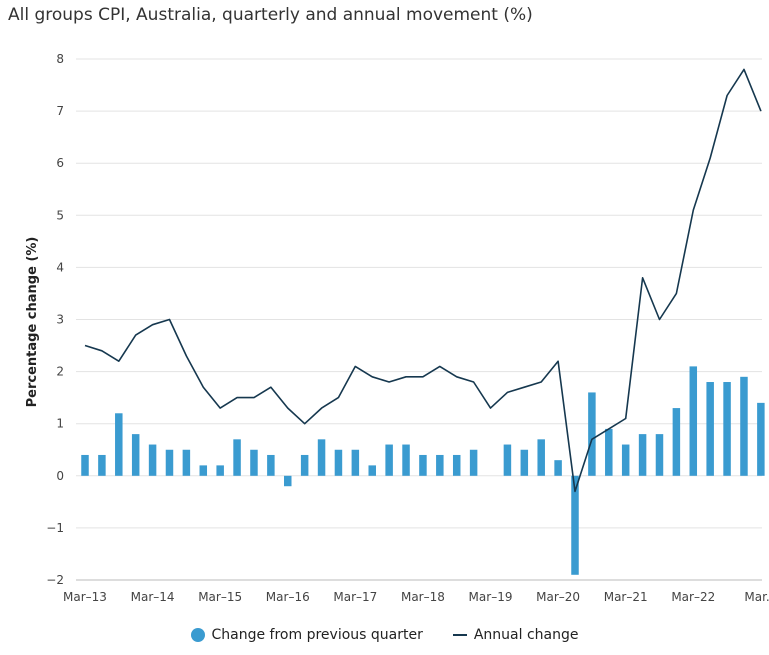  I want to click on legend-label-annual: Annual change, so click(526, 635).